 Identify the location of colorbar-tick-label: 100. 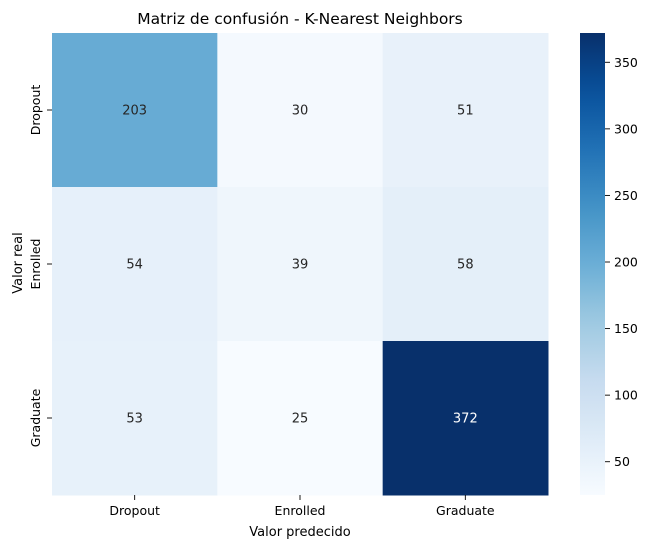
(626, 395).